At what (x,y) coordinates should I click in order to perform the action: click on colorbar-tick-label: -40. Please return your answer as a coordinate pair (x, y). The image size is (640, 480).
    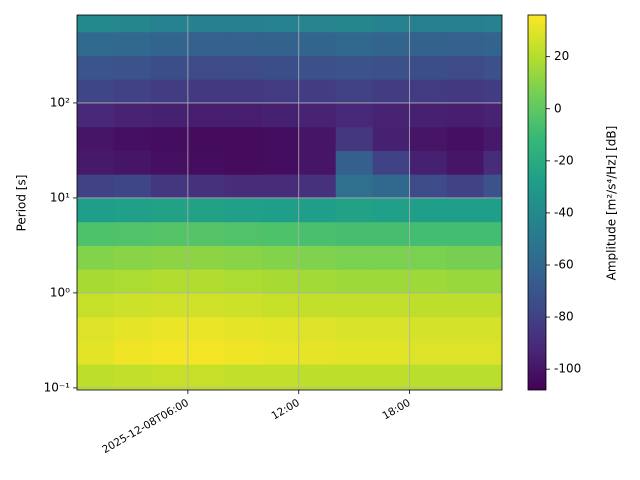
    Looking at the image, I should click on (564, 212).